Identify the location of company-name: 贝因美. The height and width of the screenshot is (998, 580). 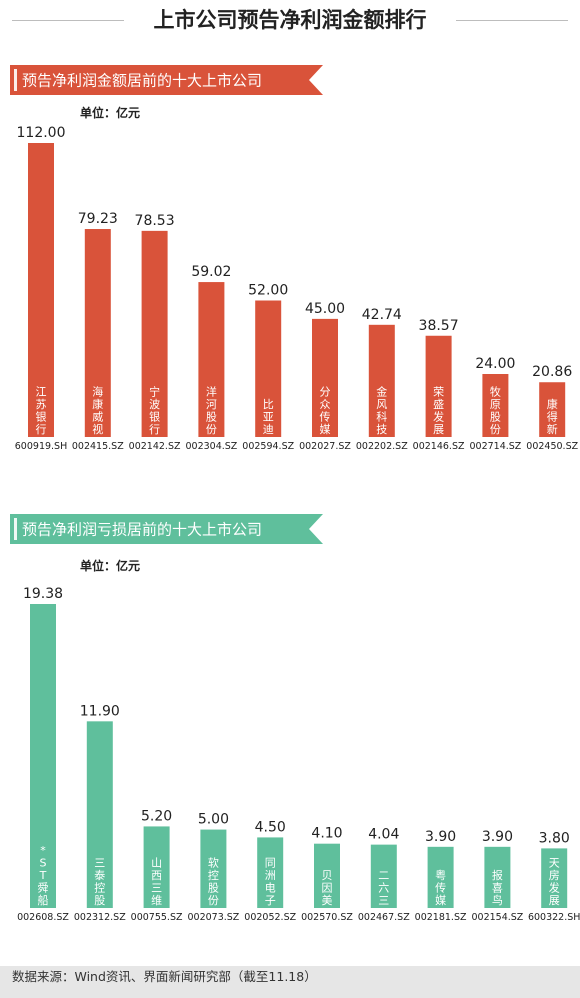
(327, 888).